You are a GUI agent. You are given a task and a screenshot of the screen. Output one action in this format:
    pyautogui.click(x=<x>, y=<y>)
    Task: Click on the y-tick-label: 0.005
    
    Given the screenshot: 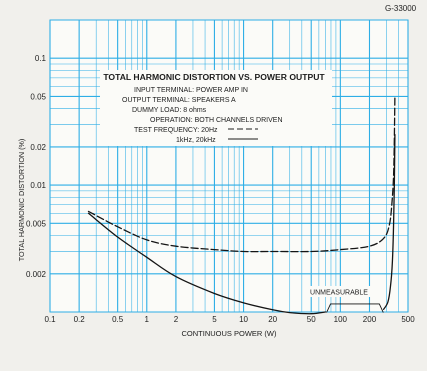 What is the action you would take?
    pyautogui.click(x=36, y=223)
    